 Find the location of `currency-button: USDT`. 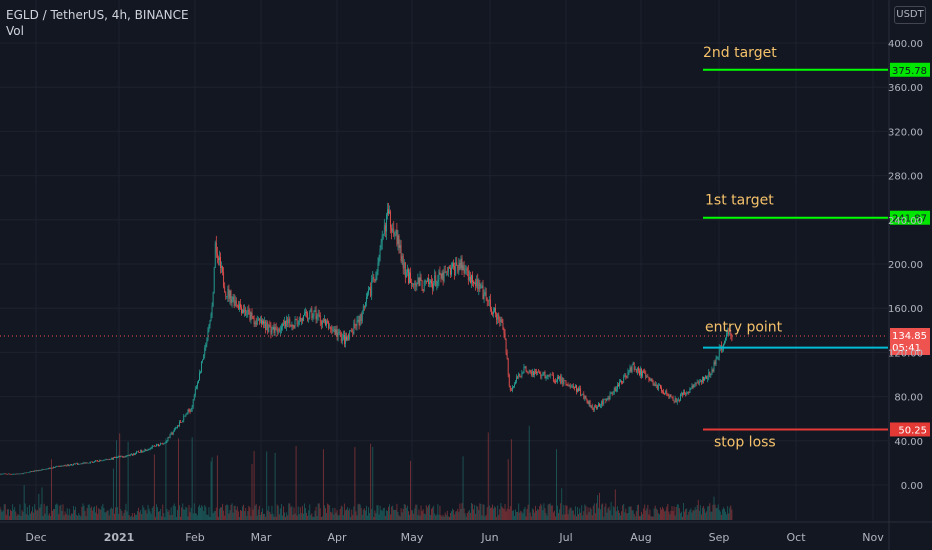

currency-button: USDT is located at coordinates (910, 15).